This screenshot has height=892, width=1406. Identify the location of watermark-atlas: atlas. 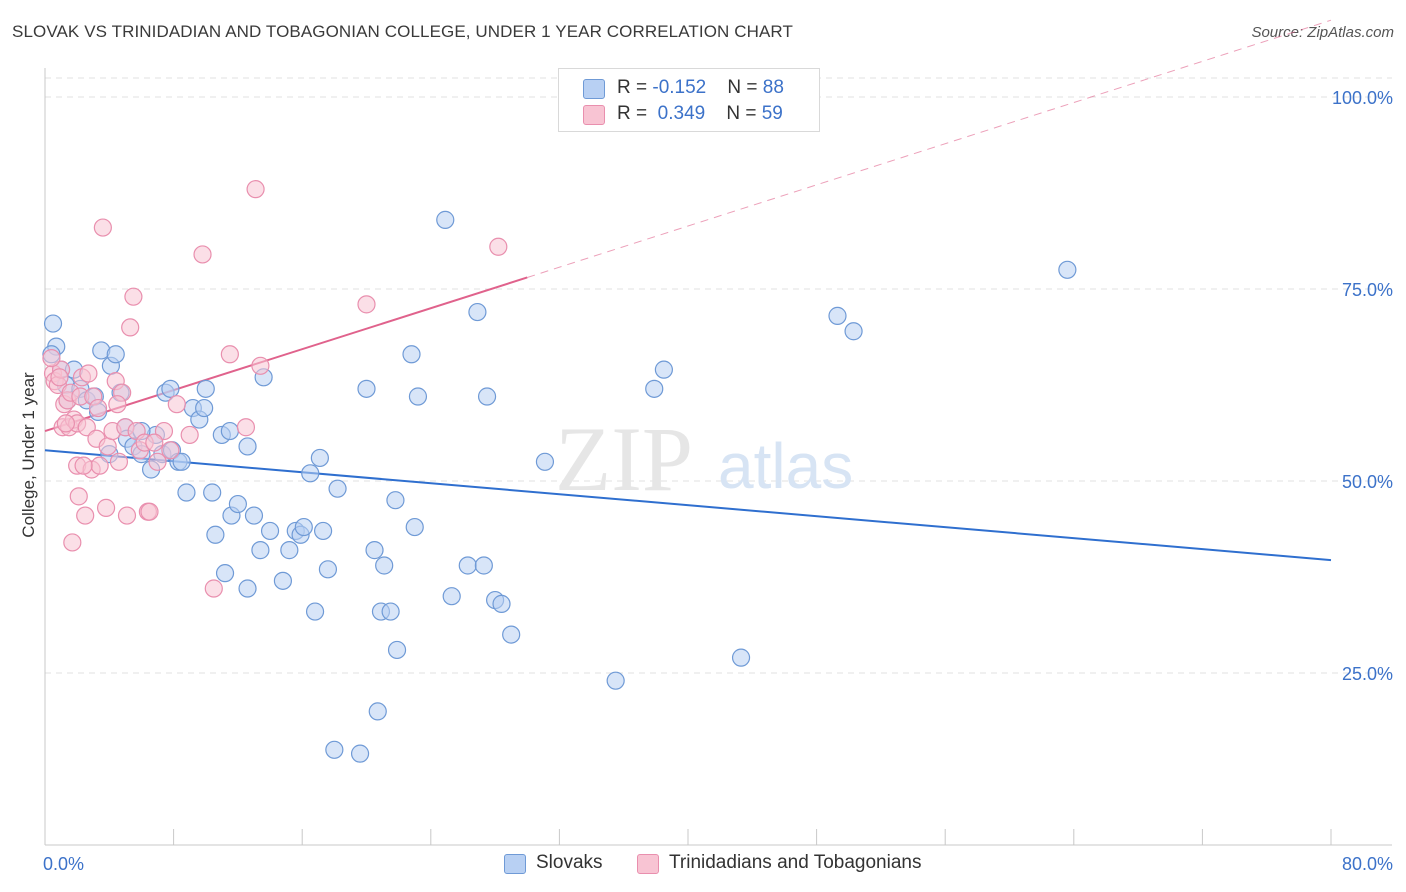
(785, 466).